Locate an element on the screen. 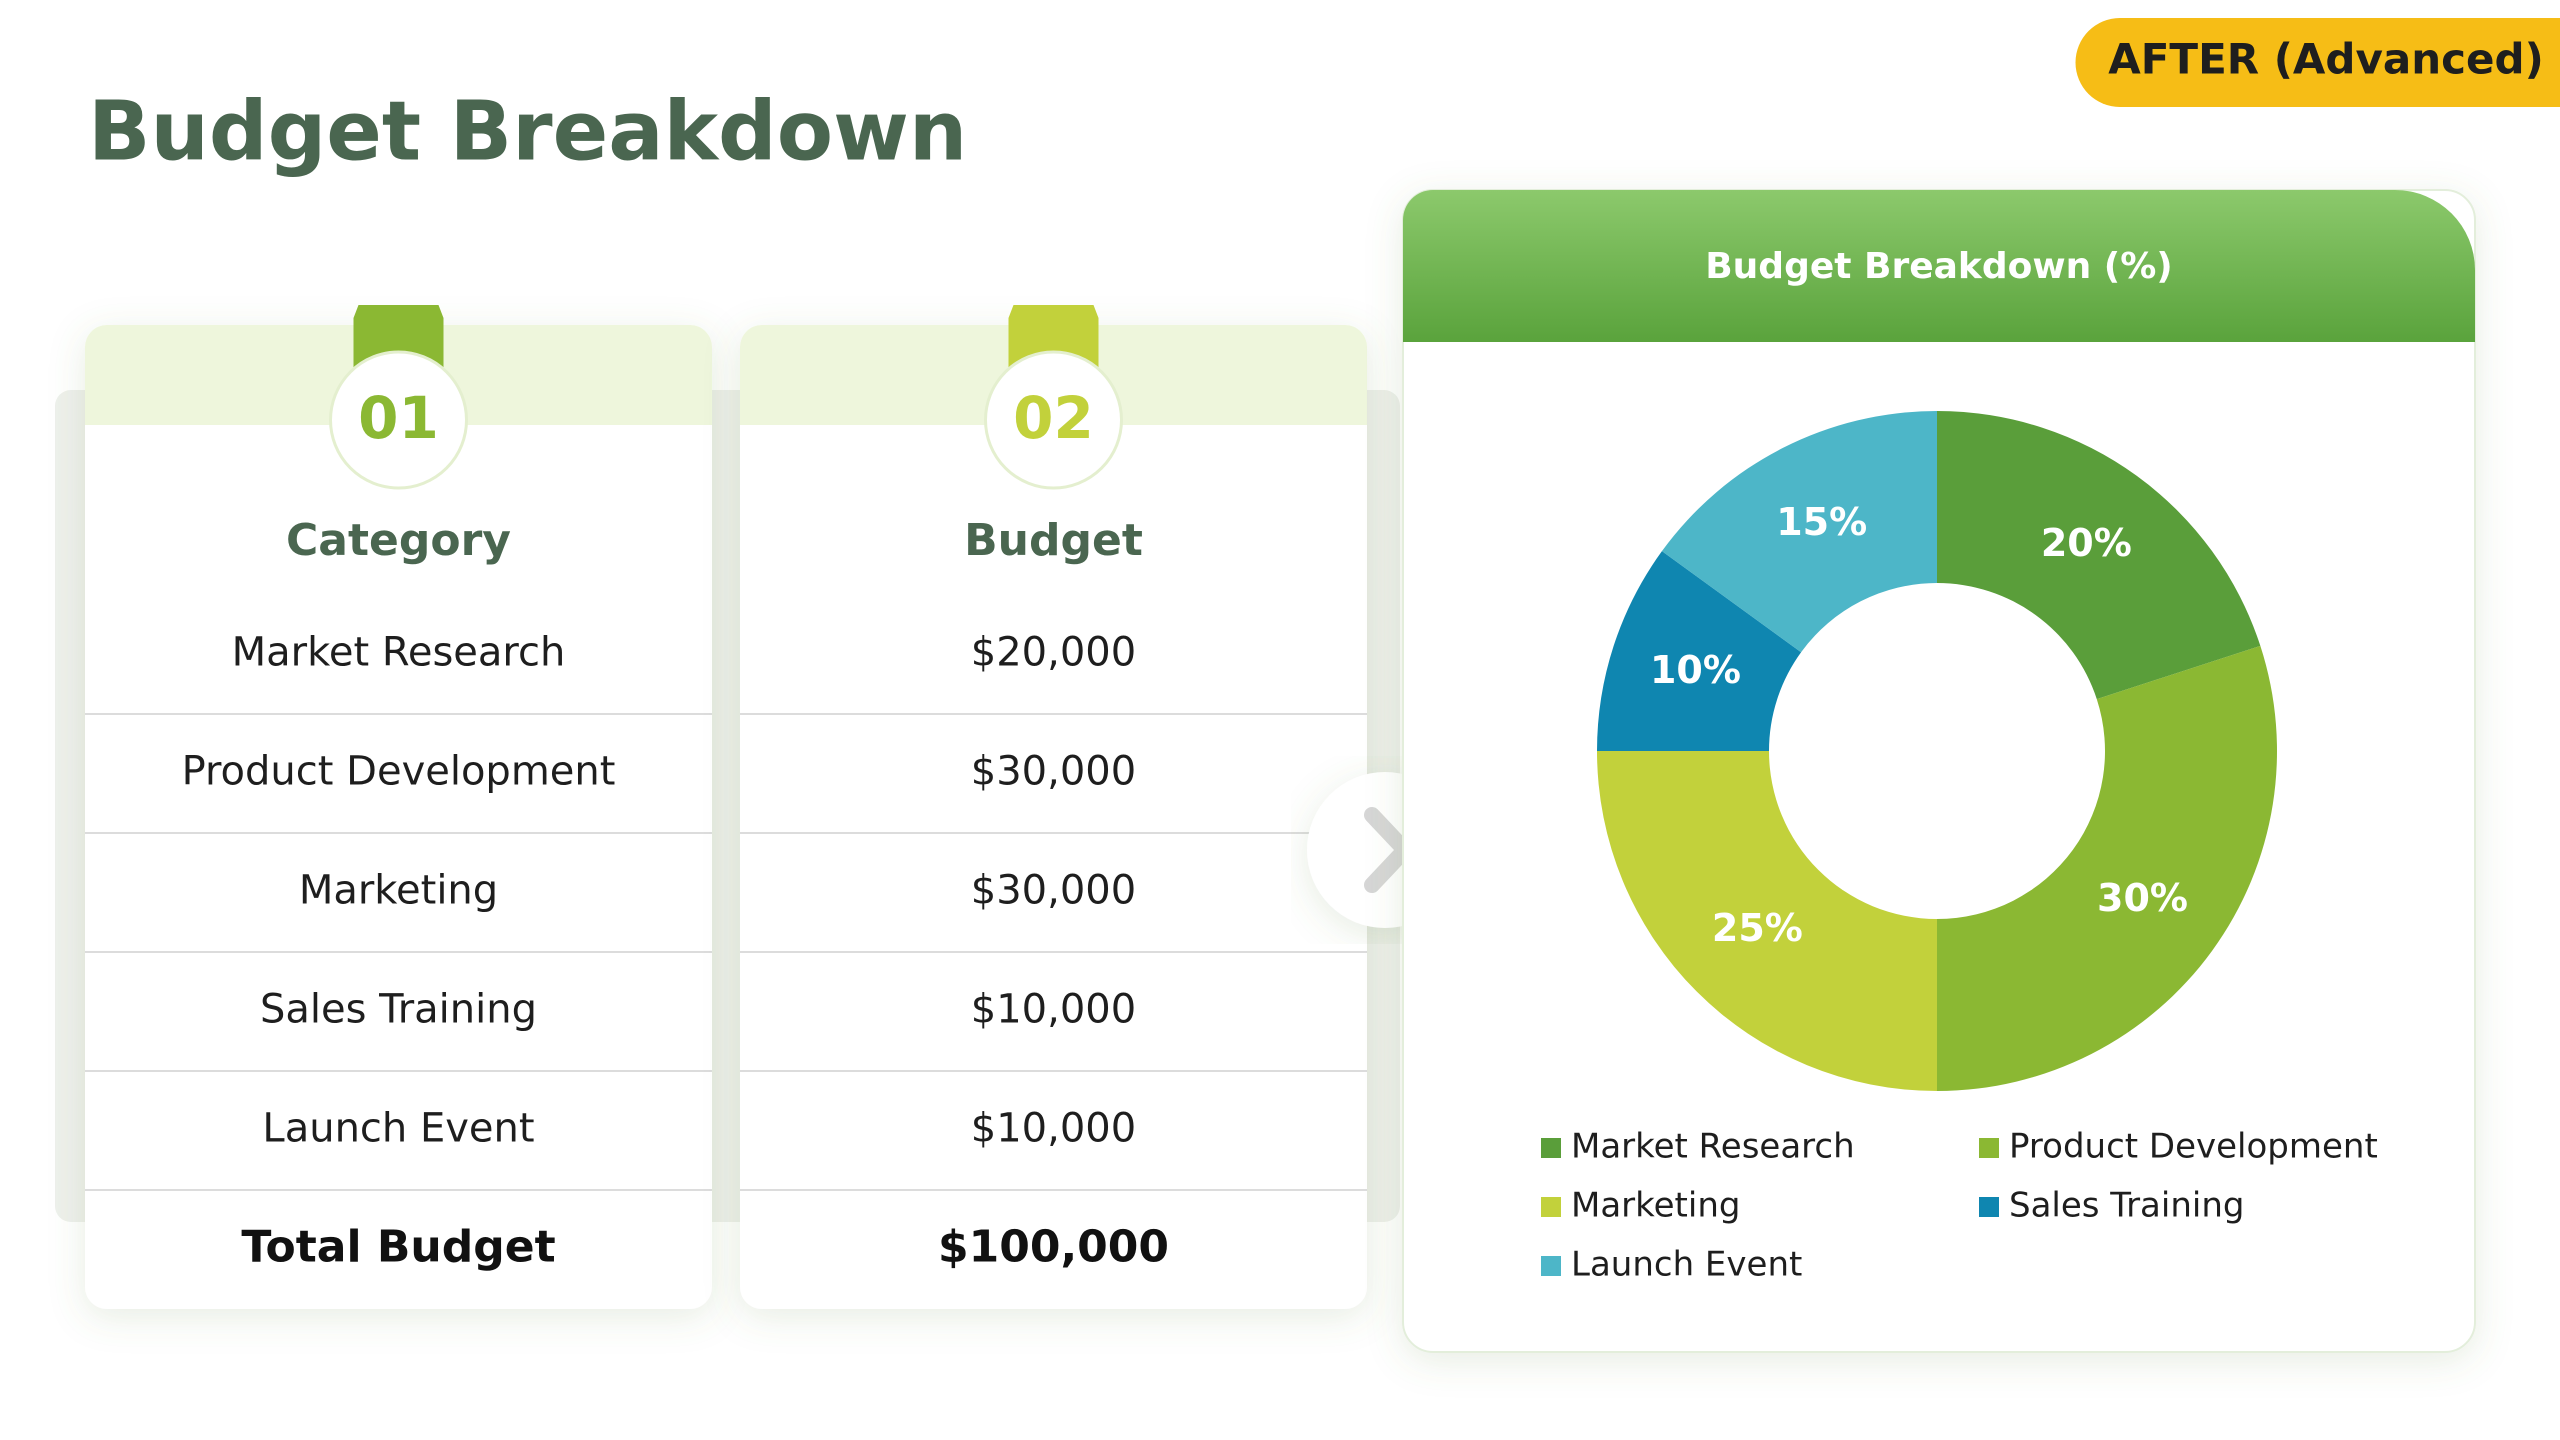 The height and width of the screenshot is (1440, 2560). chart-header is located at coordinates (1939, 266).